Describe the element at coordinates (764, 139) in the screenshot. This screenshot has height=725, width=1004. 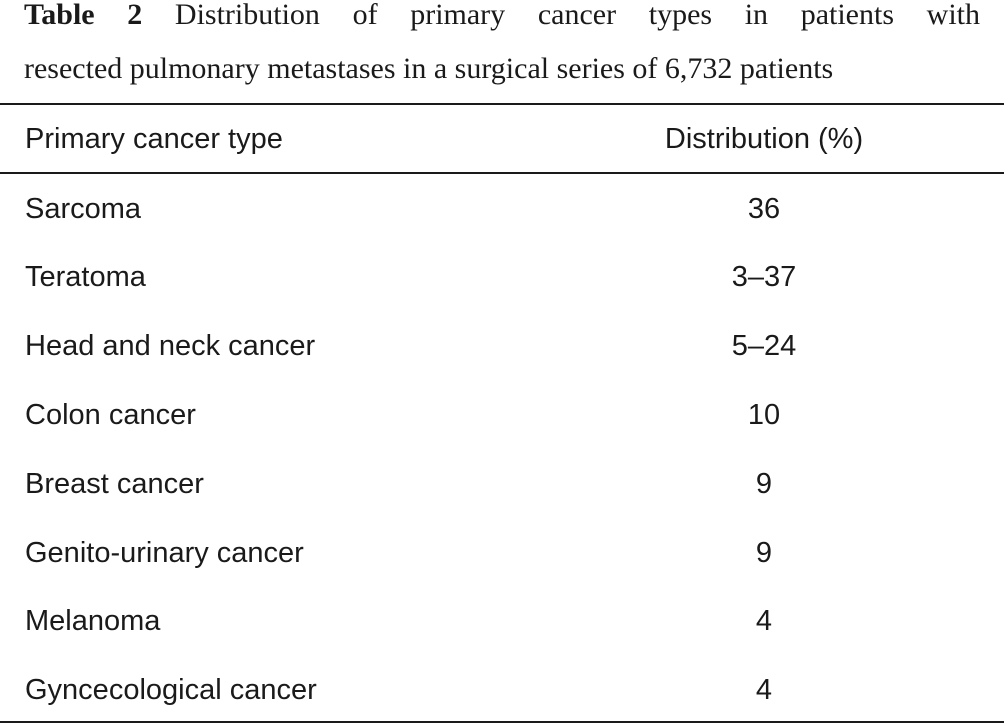
I see `header-distribution: Distribution (%)` at that location.